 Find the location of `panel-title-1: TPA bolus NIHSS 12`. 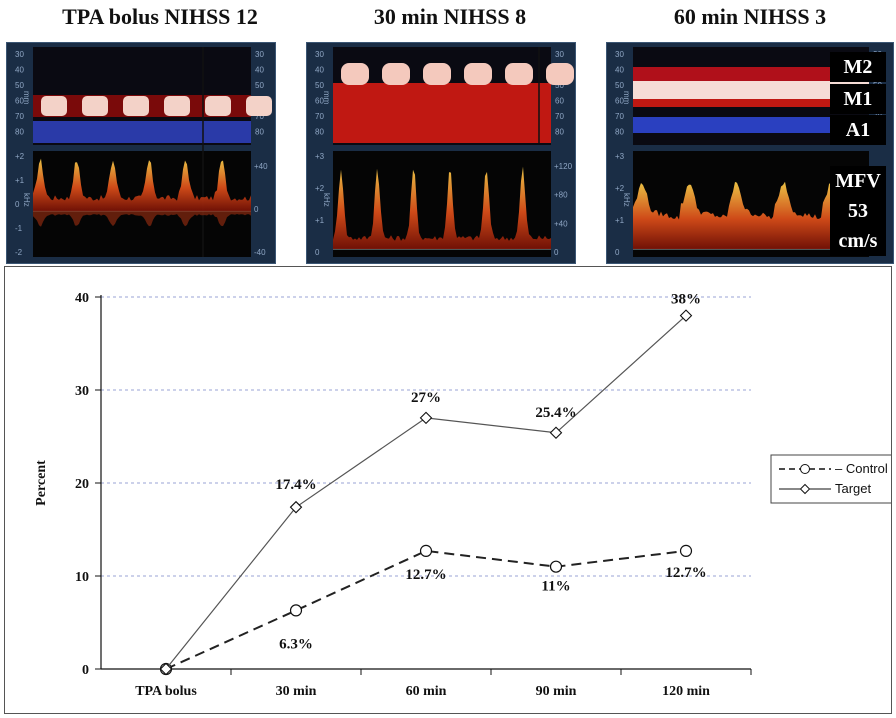

panel-title-1: TPA bolus NIHSS 12 is located at coordinates (160, 16).